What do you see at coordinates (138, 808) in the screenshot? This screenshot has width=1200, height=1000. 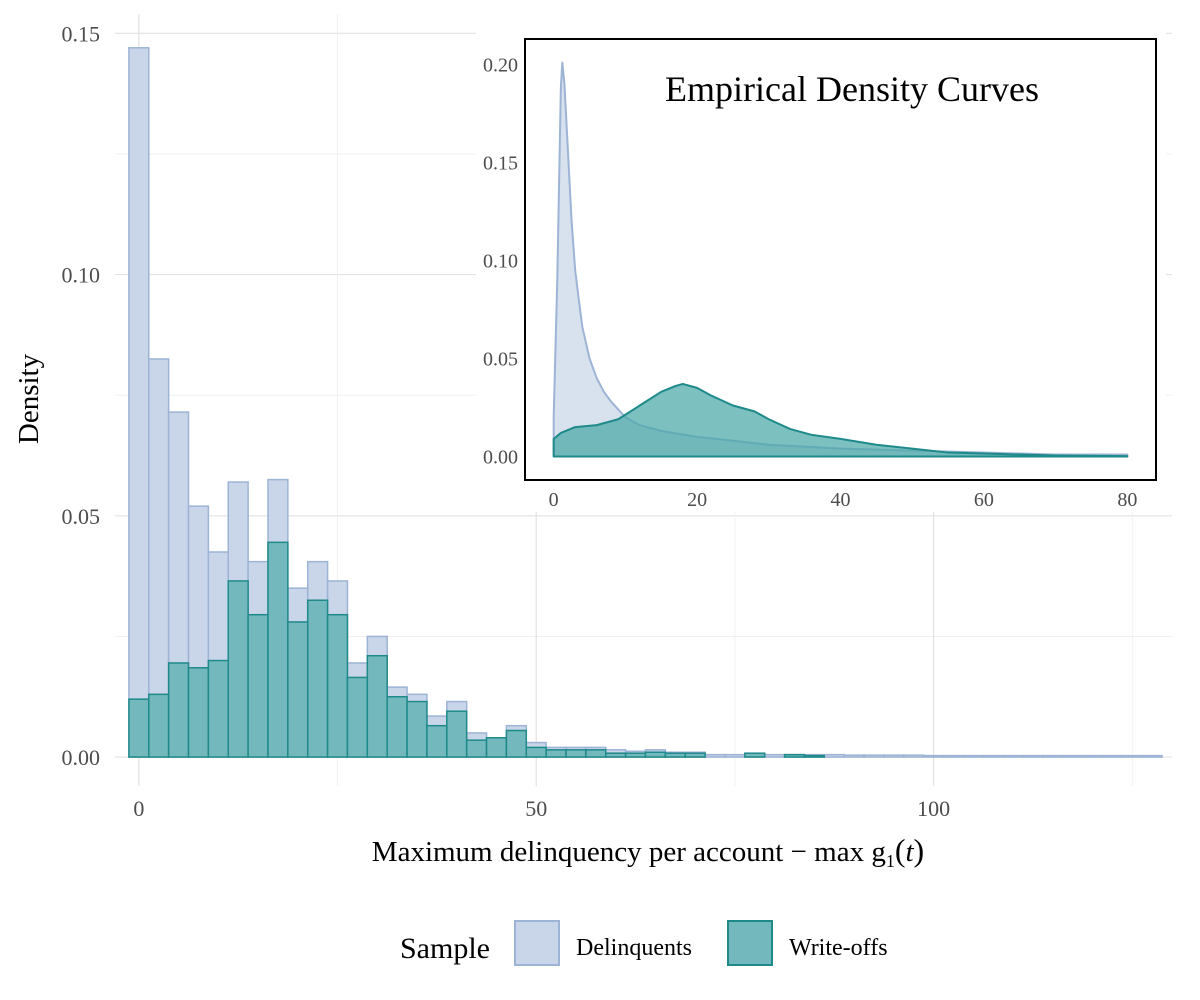 I see `x-tick-label: 0` at bounding box center [138, 808].